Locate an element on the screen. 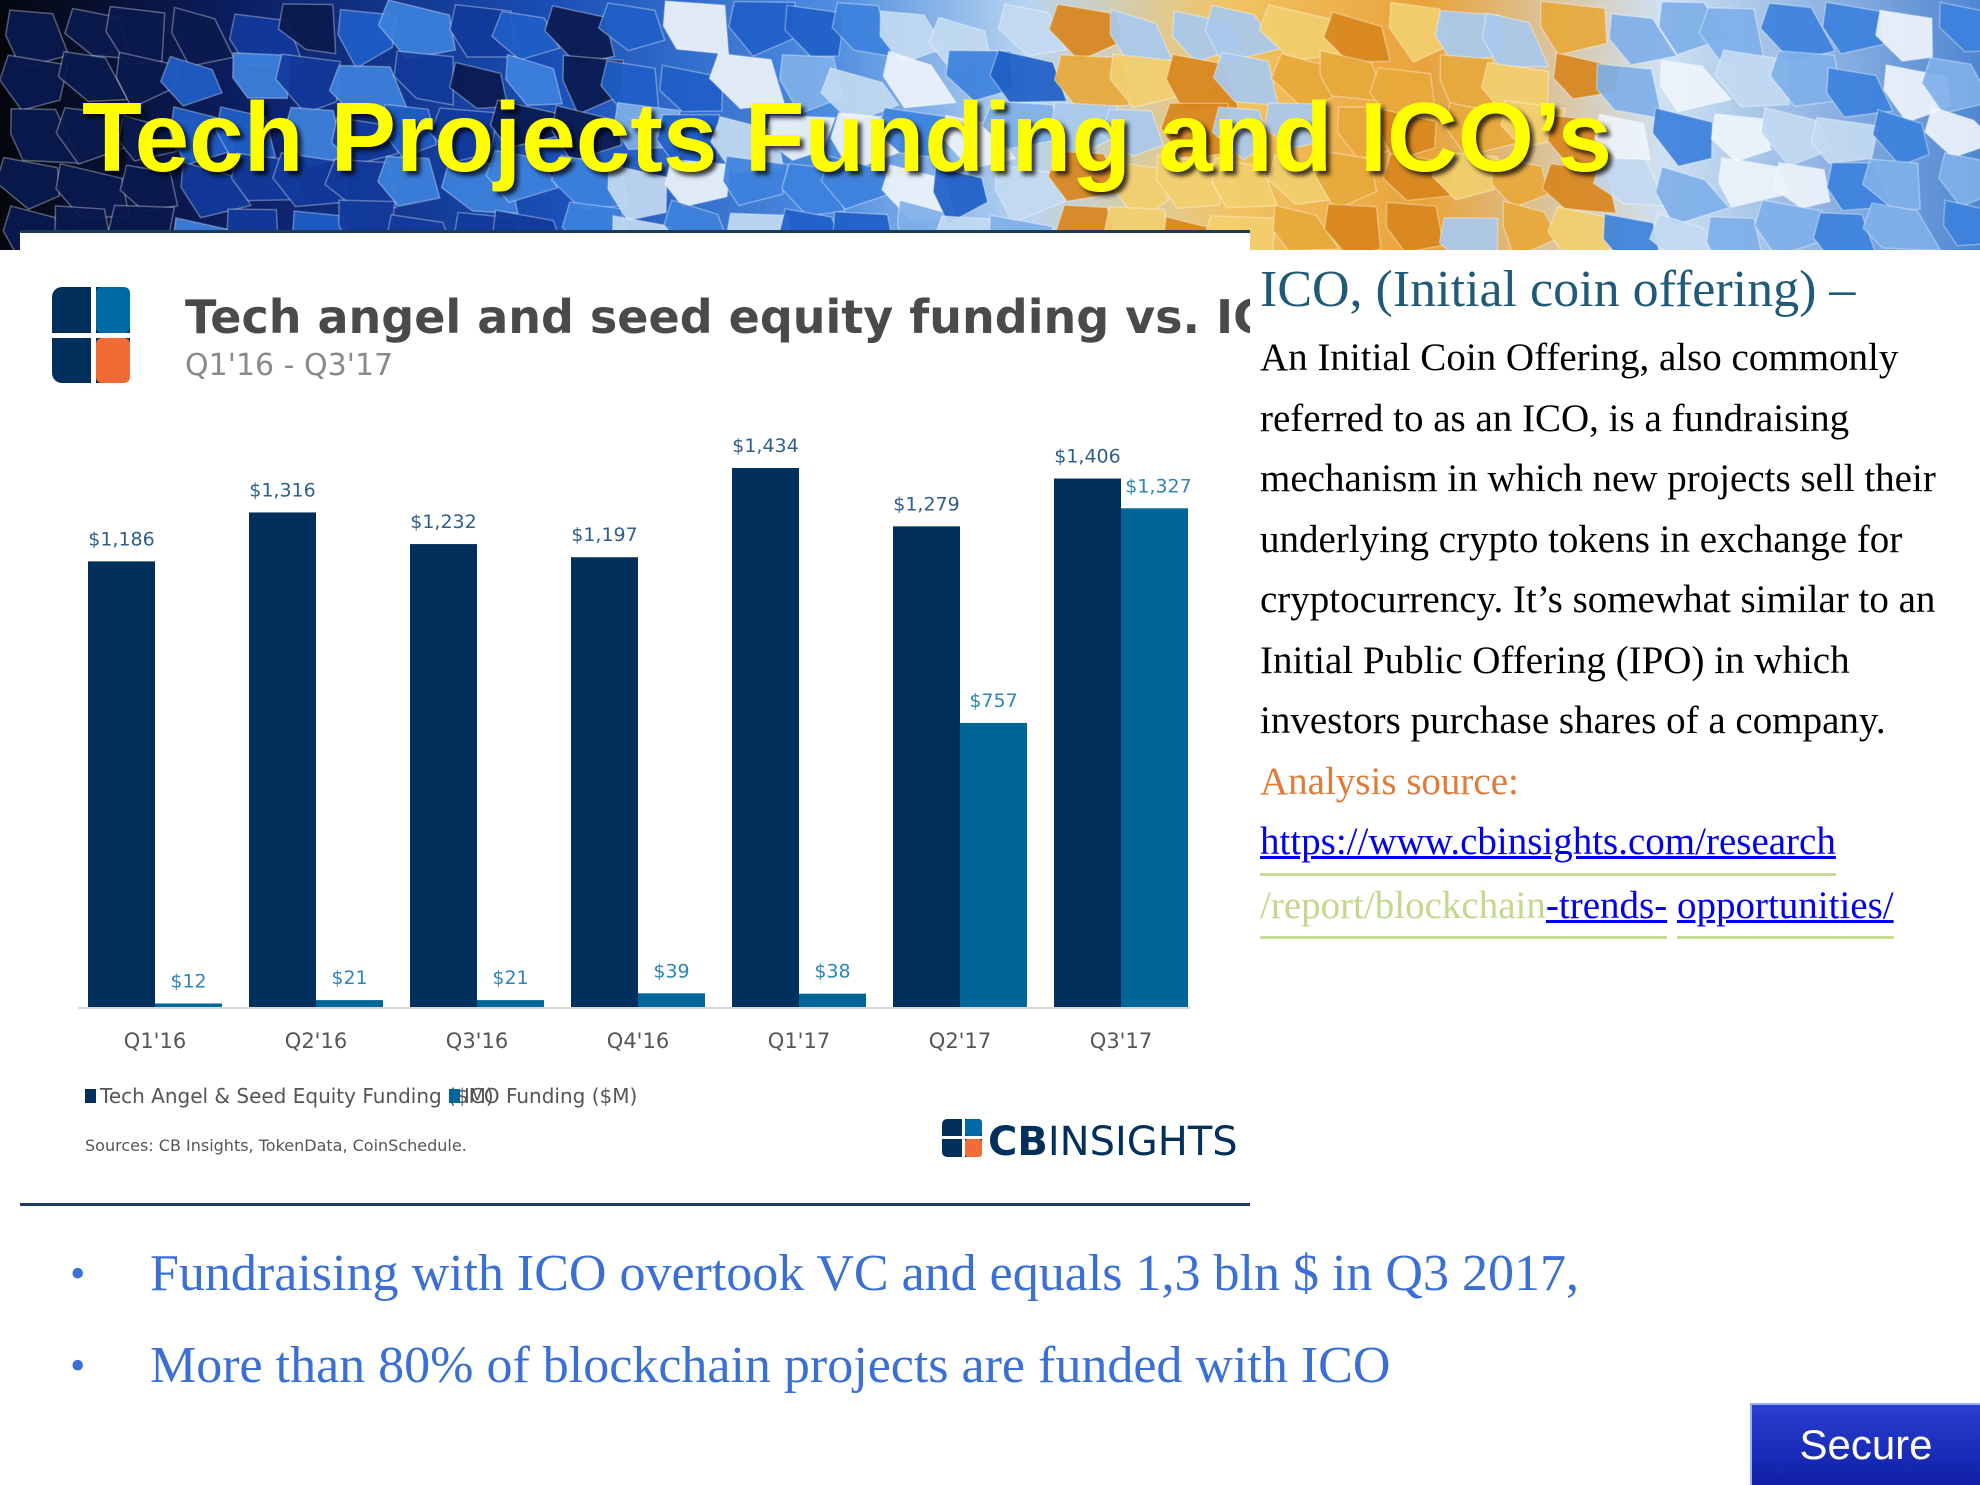  bar-label-equity-4: $1,434 is located at coordinates (765, 446).